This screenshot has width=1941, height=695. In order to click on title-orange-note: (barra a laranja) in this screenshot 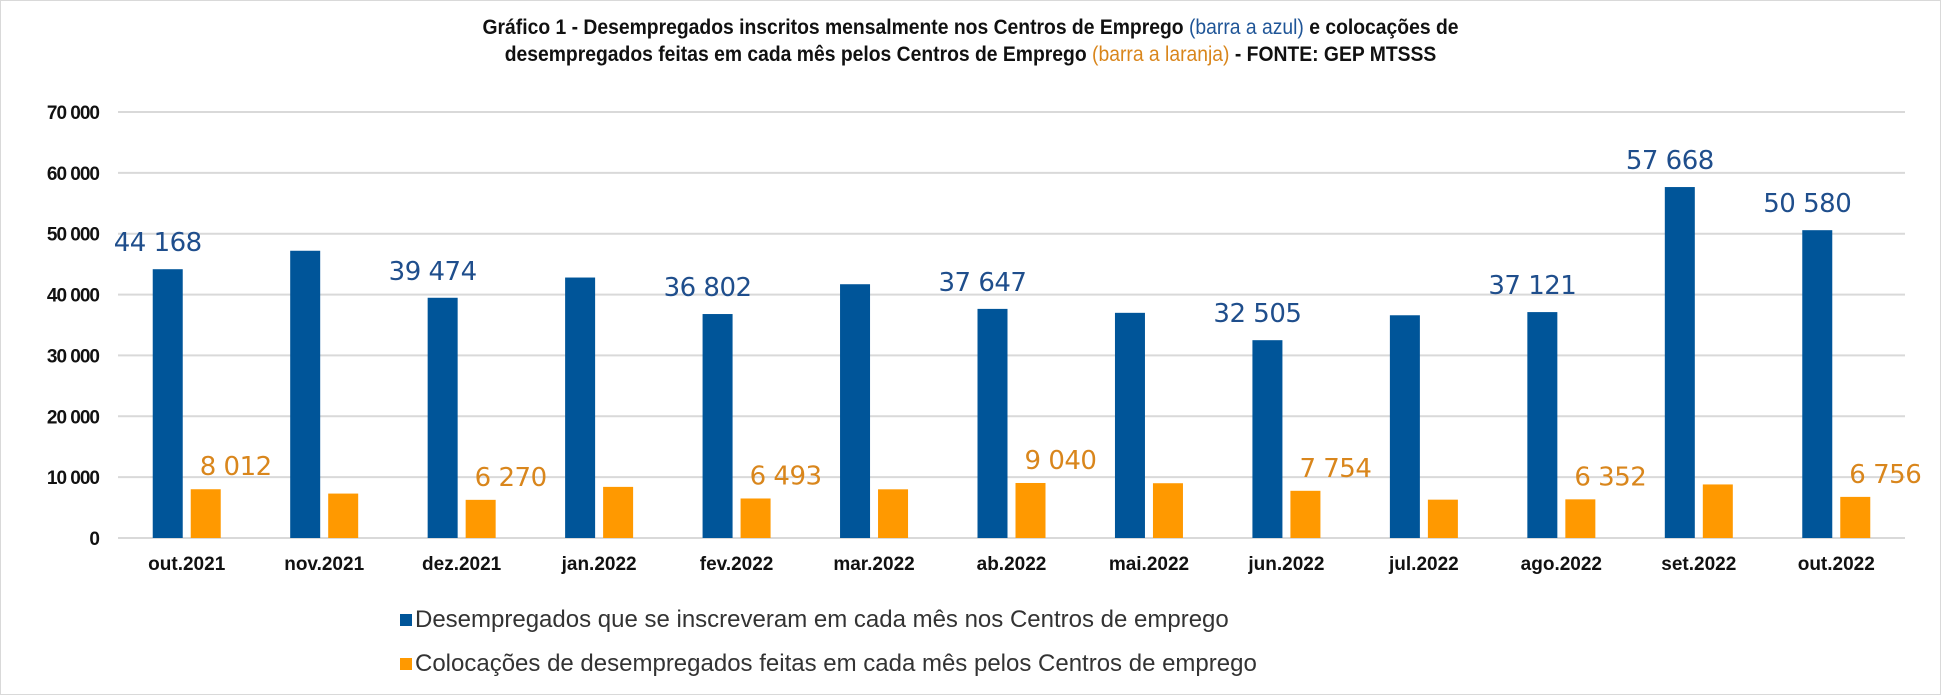, I will do `click(1161, 54)`.